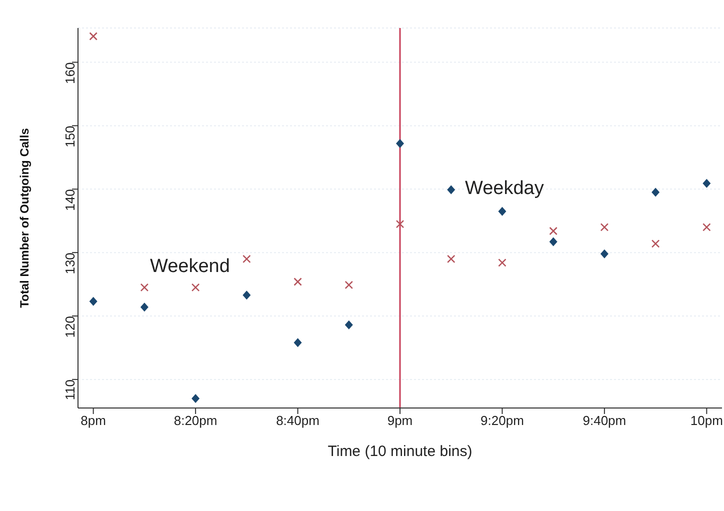  What do you see at coordinates (298, 420) in the screenshot?
I see `x-tick-label: 8:40pm` at bounding box center [298, 420].